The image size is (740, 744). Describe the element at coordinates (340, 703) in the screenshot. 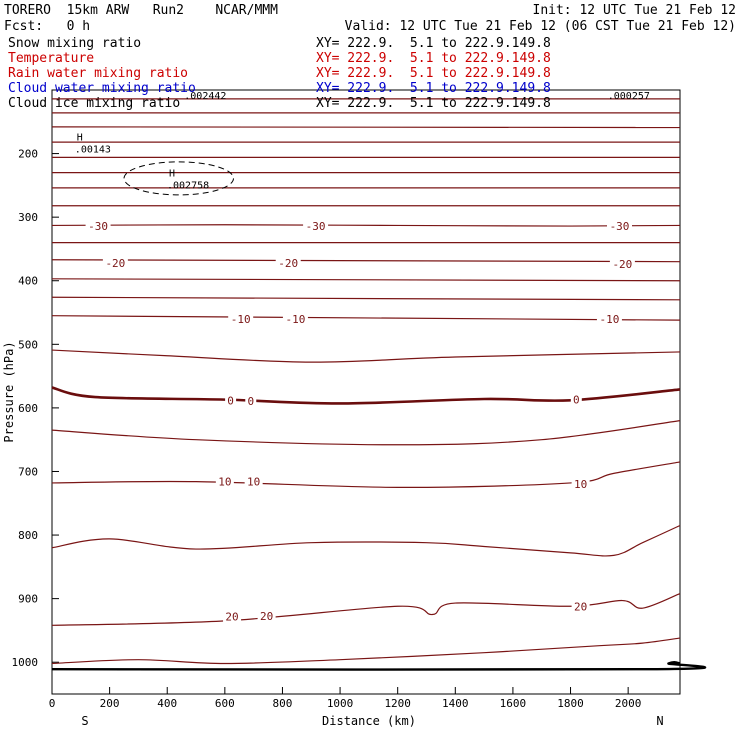

I see `x-tick-label-1000: 1000` at that location.